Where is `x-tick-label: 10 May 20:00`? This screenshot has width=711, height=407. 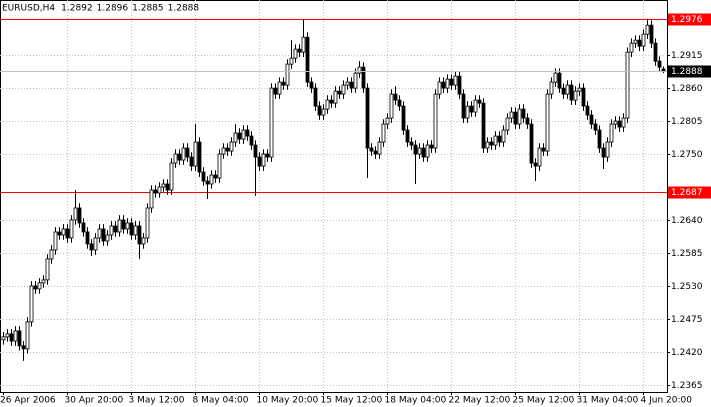 x-tick-label: 10 May 20:00 is located at coordinates (288, 401).